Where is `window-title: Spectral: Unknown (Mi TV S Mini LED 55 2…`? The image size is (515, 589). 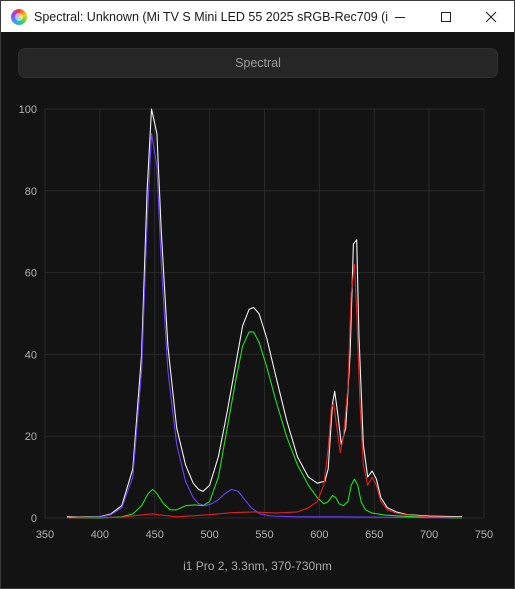 window-title: Spectral: Unknown (Mi TV S Mini LED 55 2… is located at coordinates (211, 16).